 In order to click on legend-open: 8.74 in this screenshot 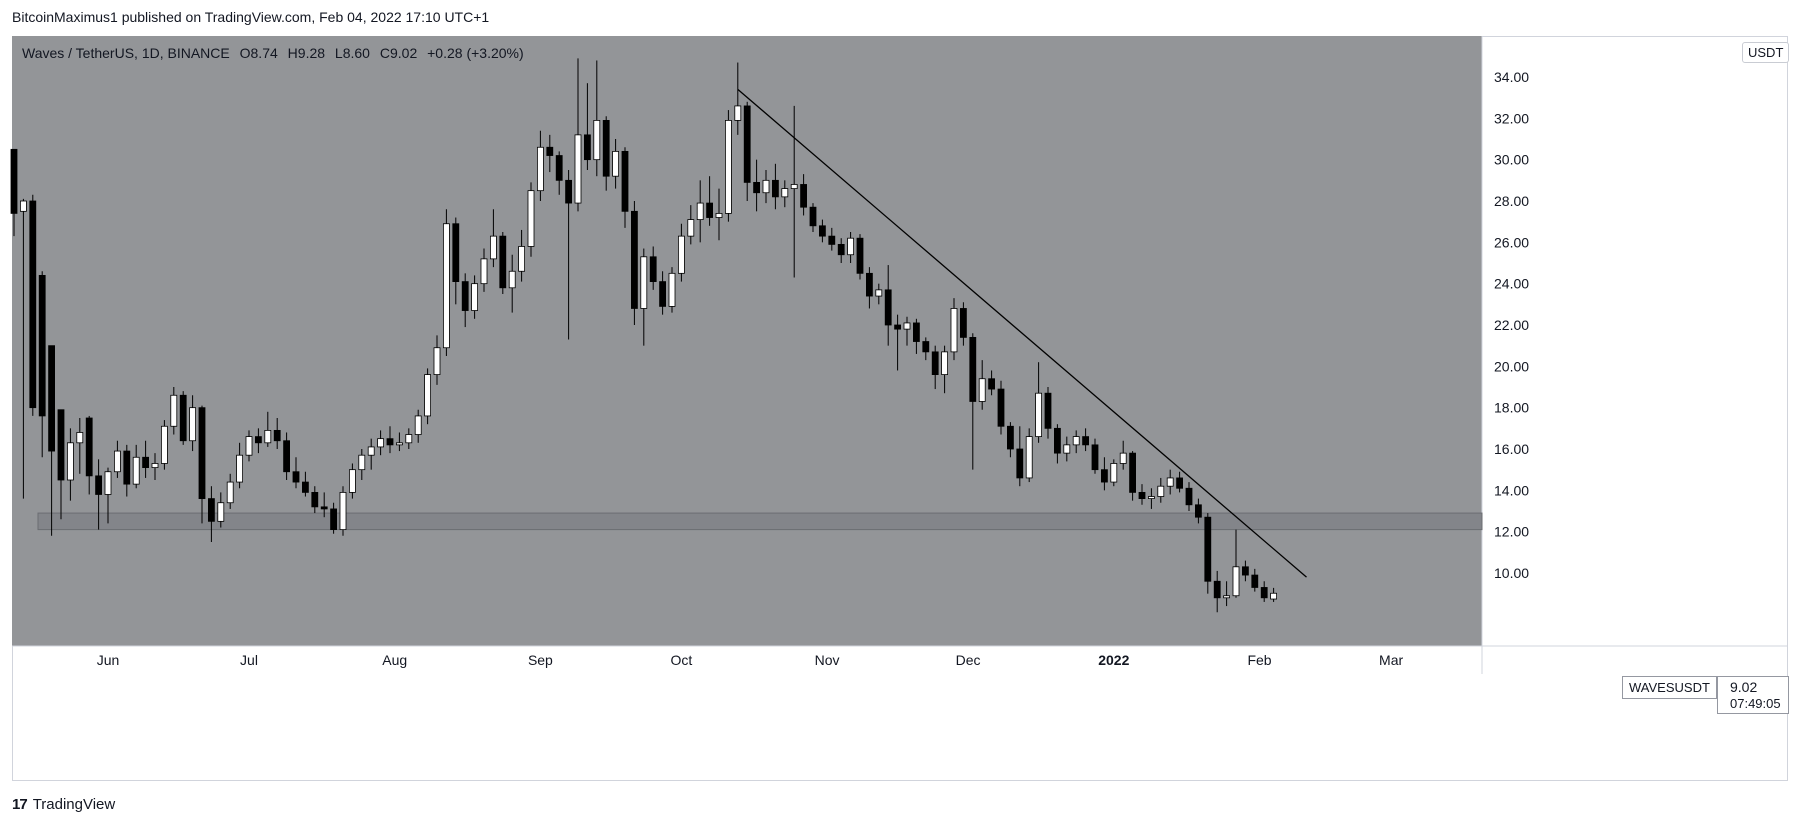, I will do `click(264, 53)`.